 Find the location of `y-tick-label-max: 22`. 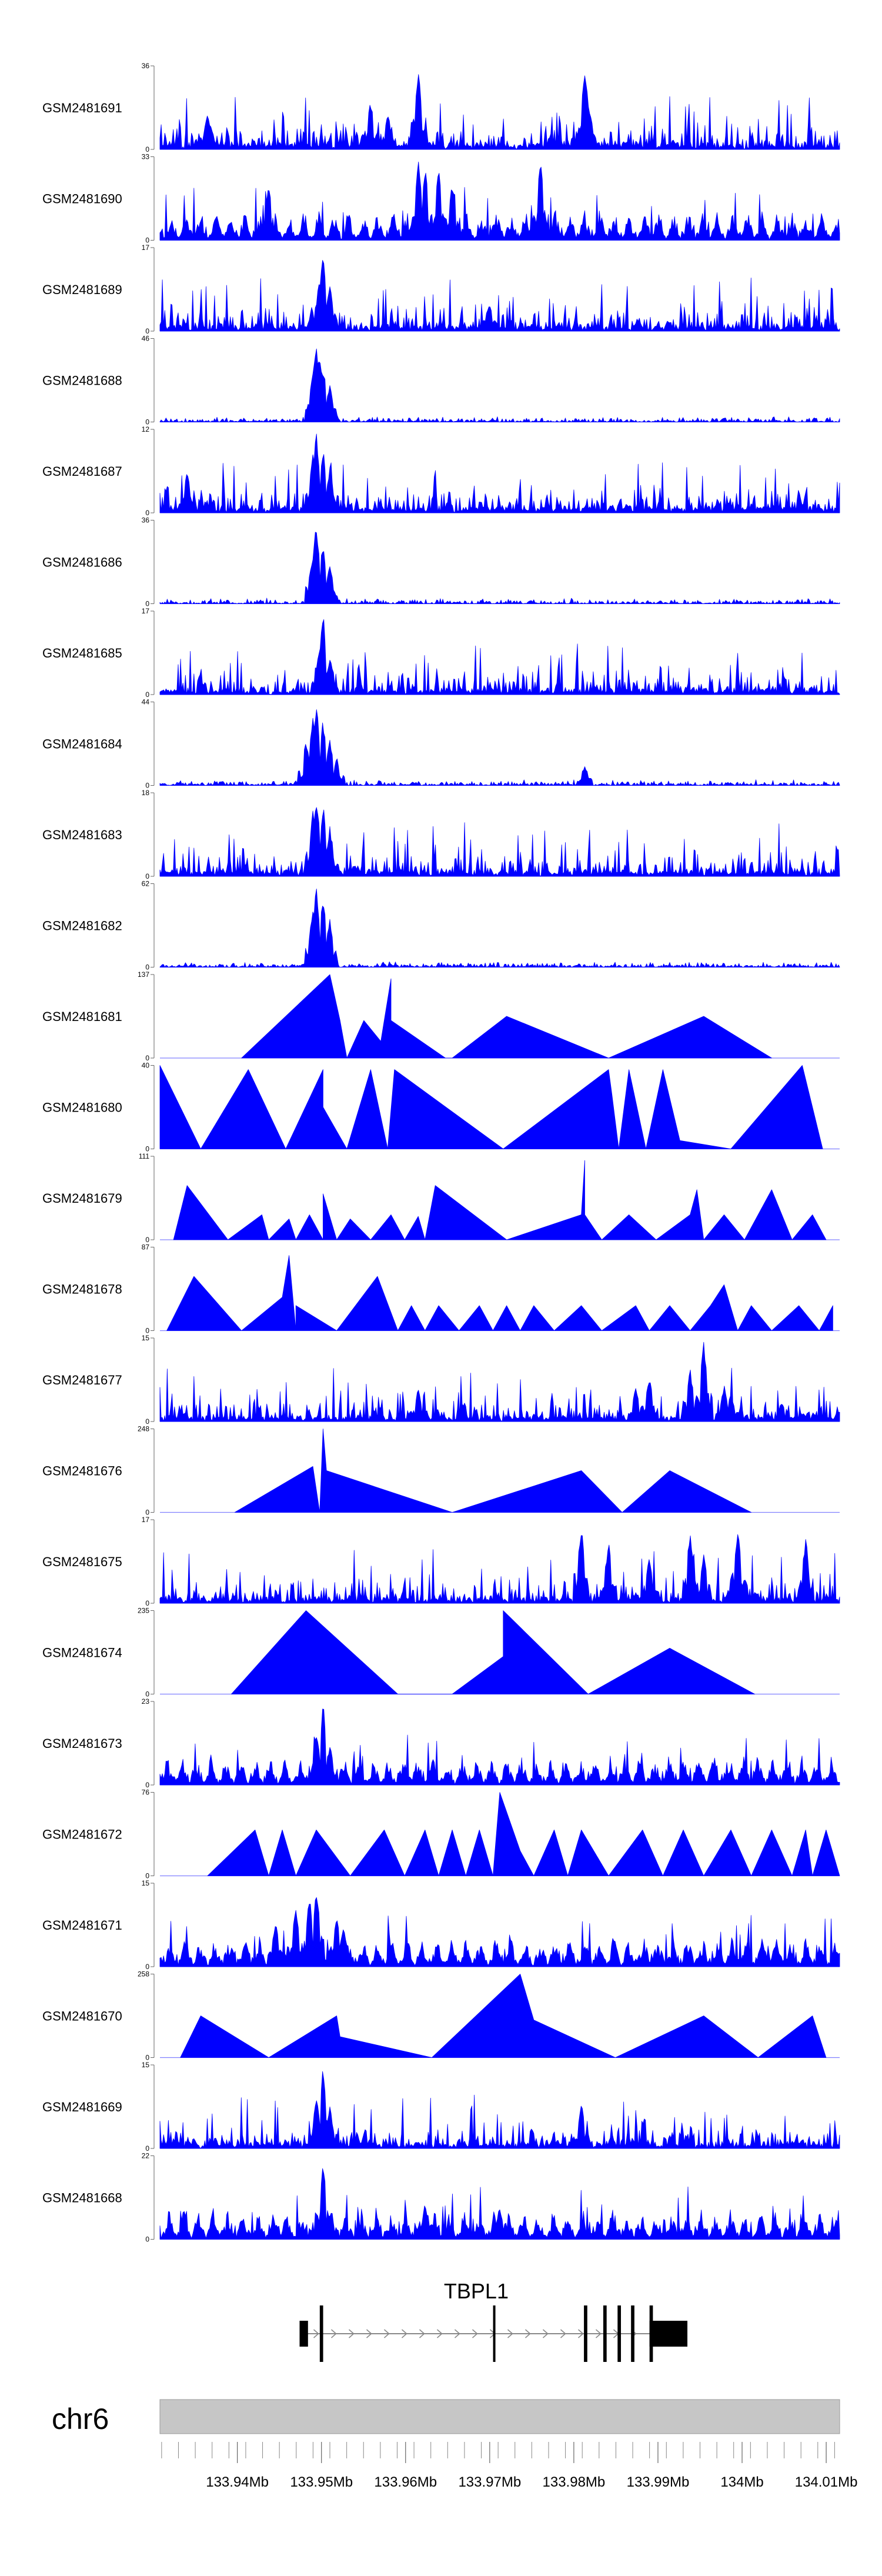

y-tick-label-max: 22 is located at coordinates (146, 2156).